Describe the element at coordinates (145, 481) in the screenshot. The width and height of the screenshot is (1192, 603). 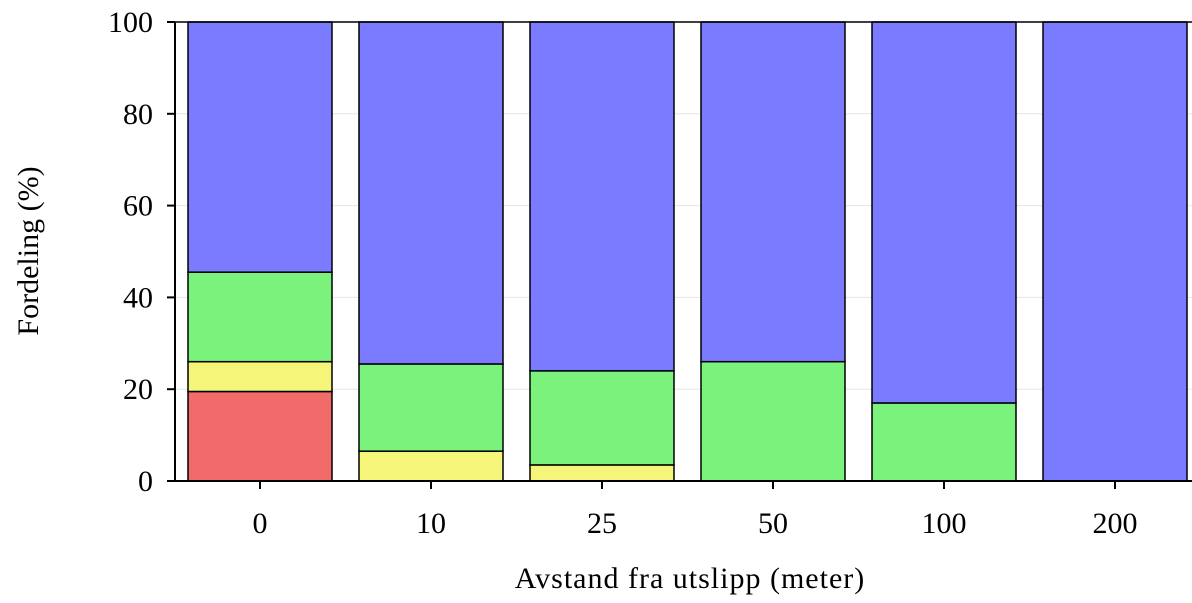
I see `y-tick-label: 0` at that location.